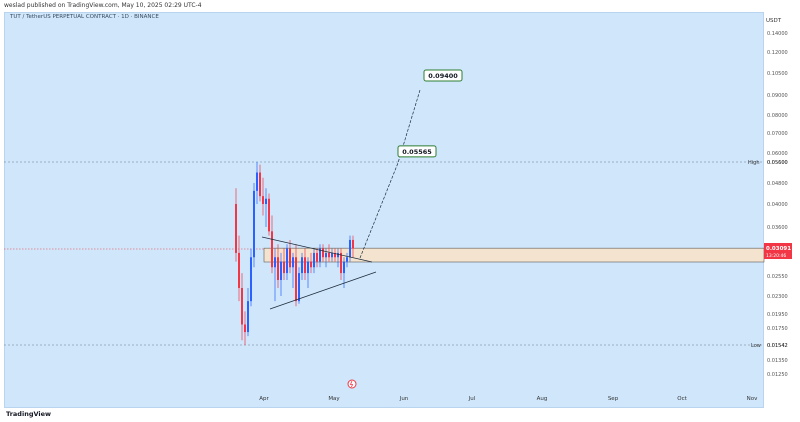  I want to click on y-tick-label: 0.04000, so click(777, 205).